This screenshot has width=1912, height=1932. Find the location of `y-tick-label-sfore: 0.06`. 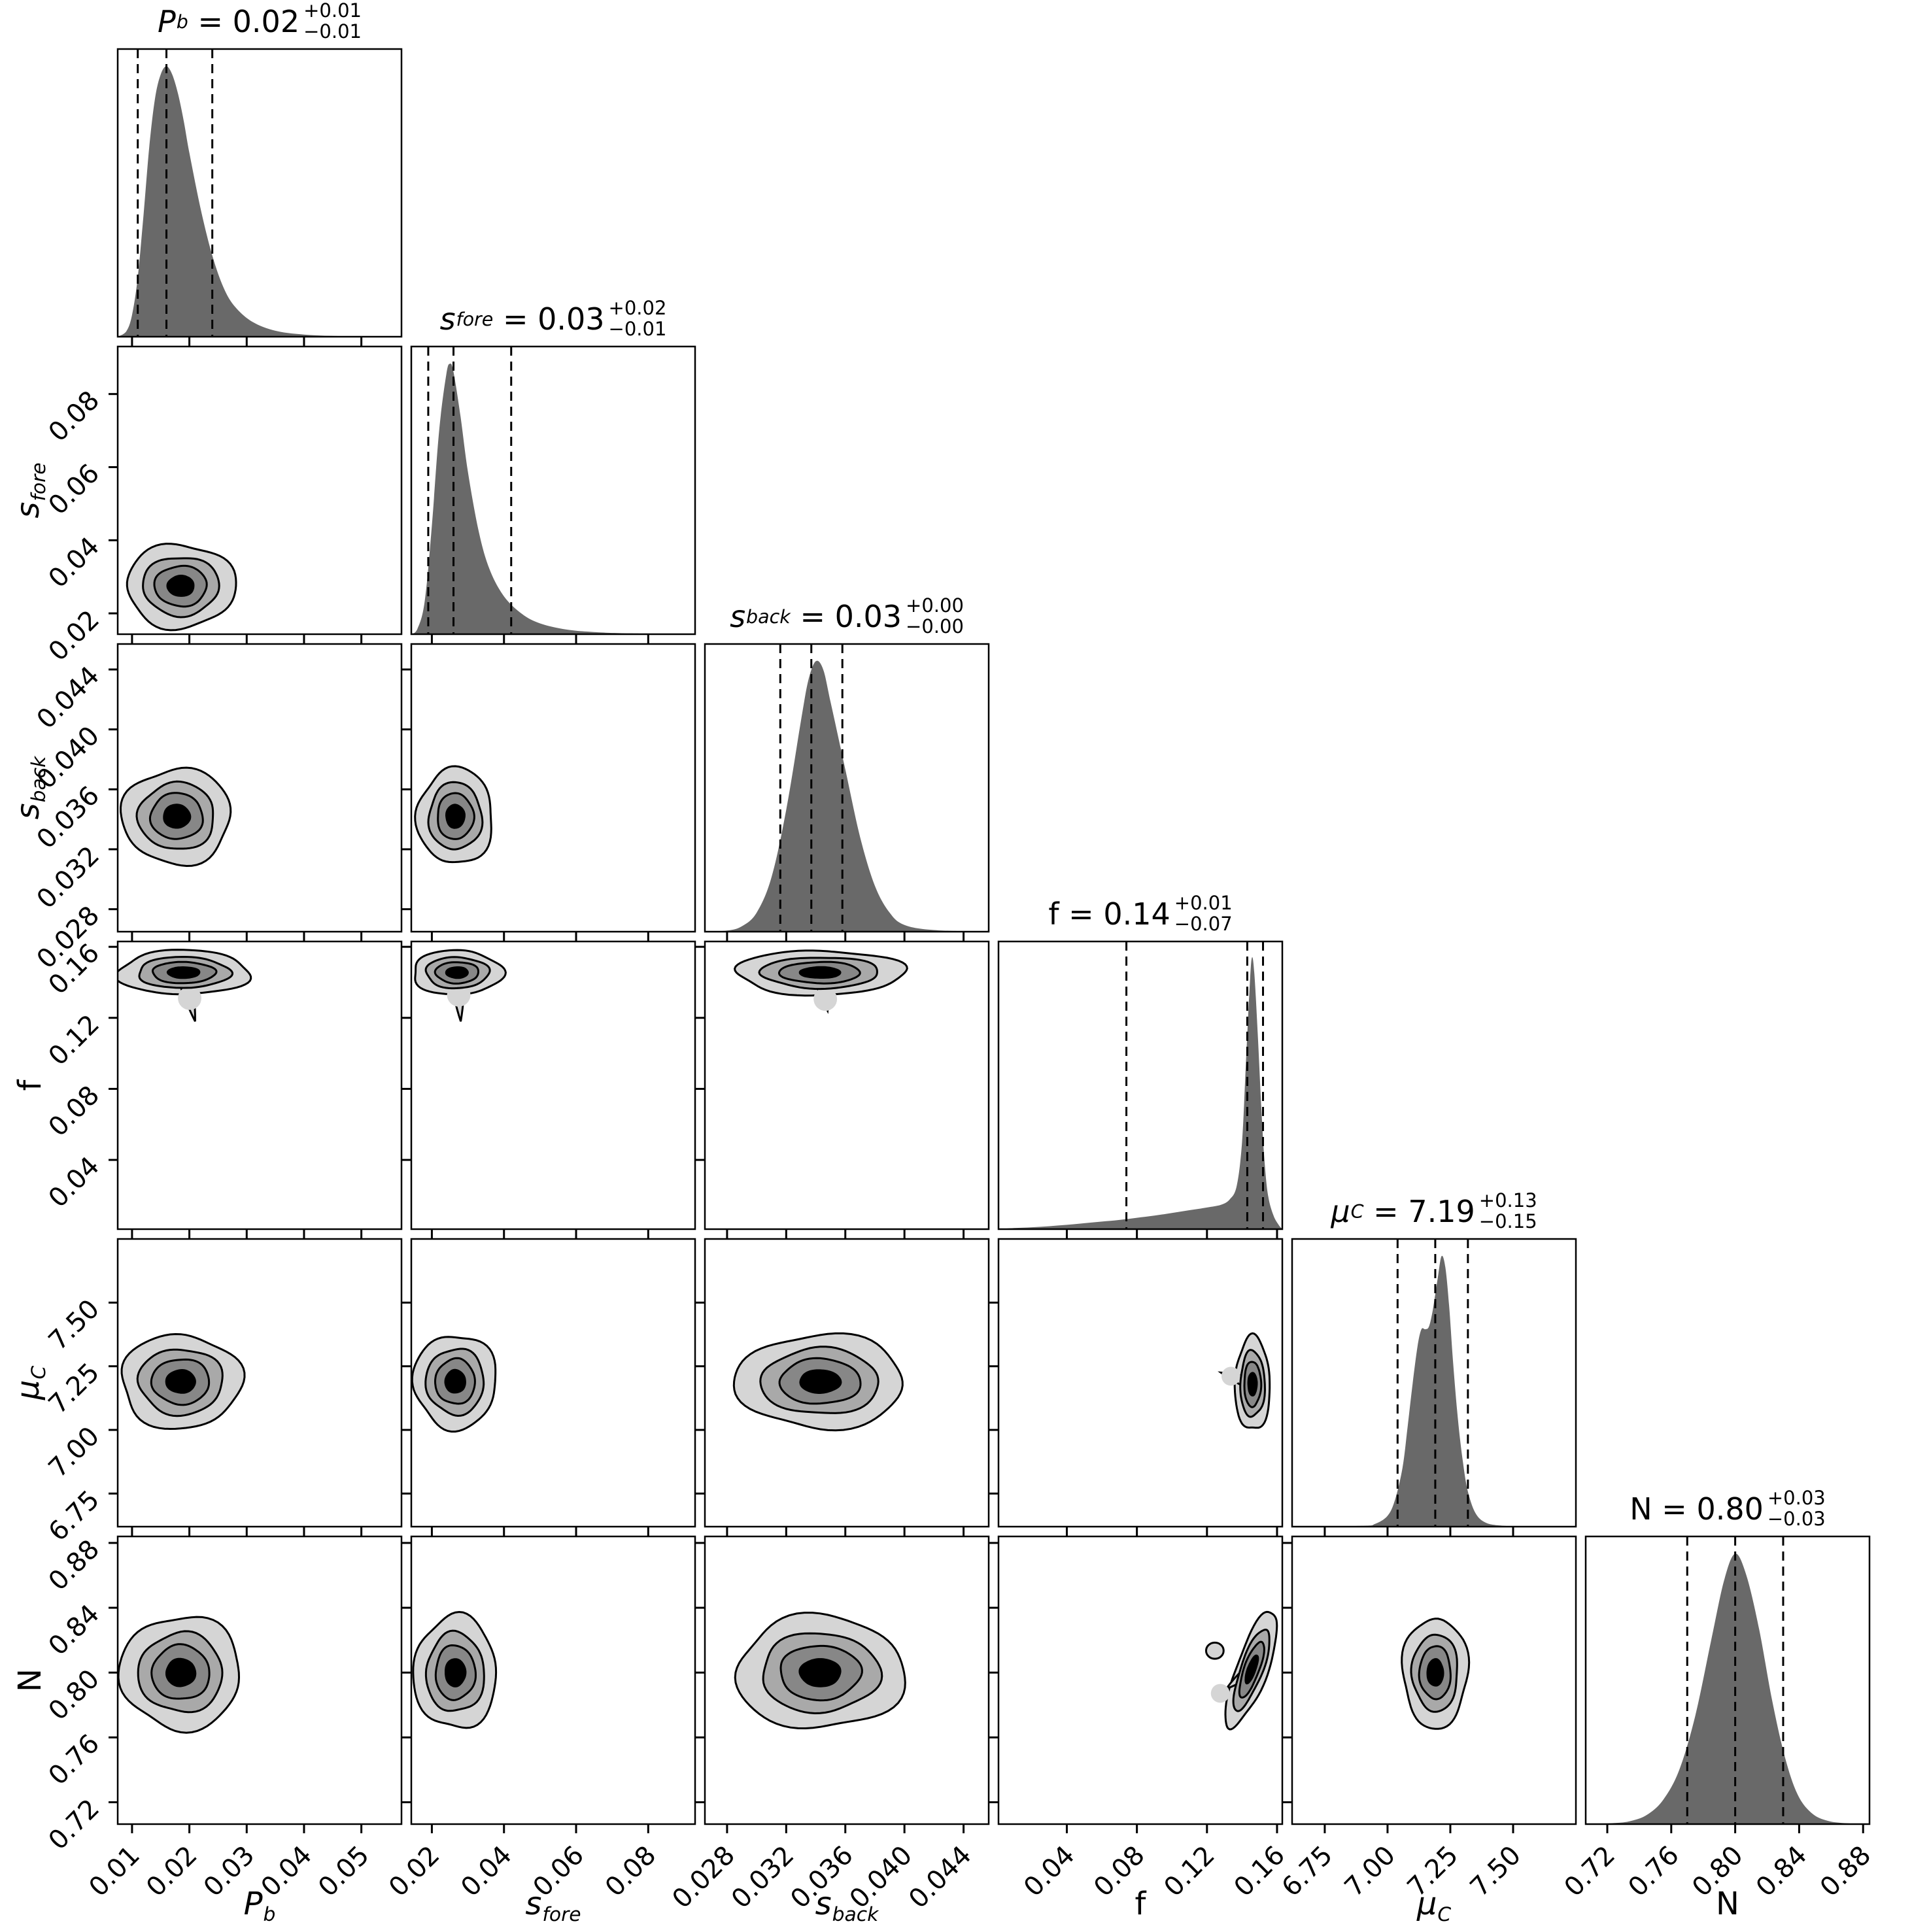

y-tick-label-sfore: 0.06 is located at coordinates (74, 489).